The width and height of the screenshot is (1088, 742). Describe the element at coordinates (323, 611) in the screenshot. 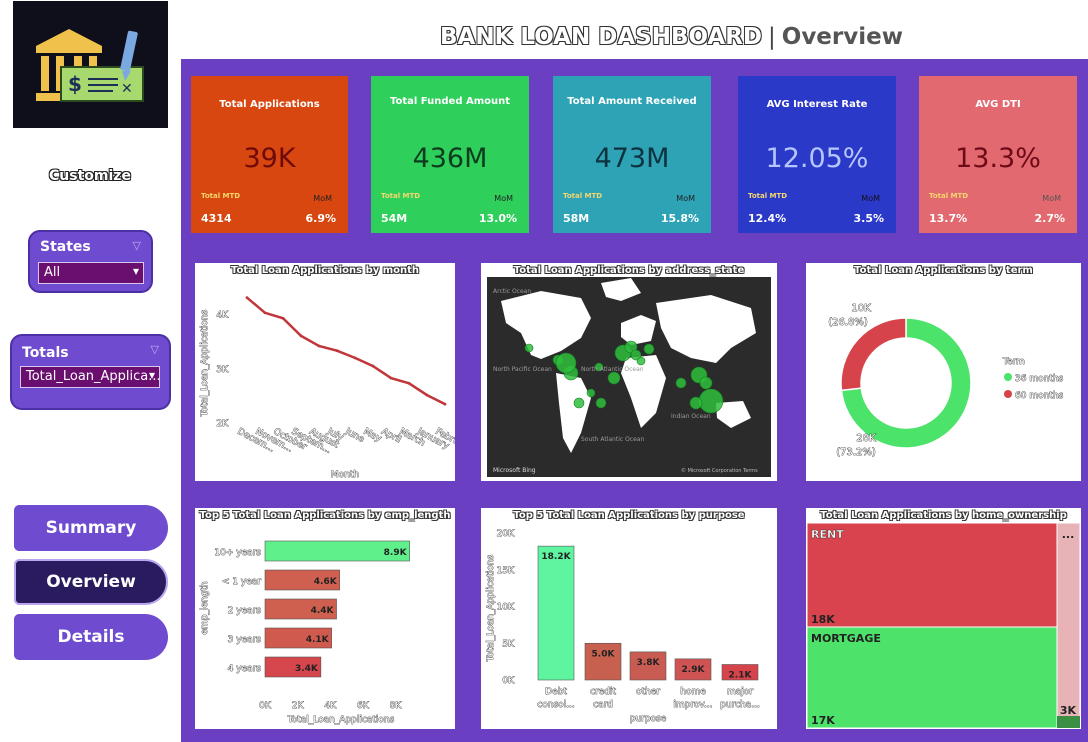

I see `data-label: 4.4K` at that location.